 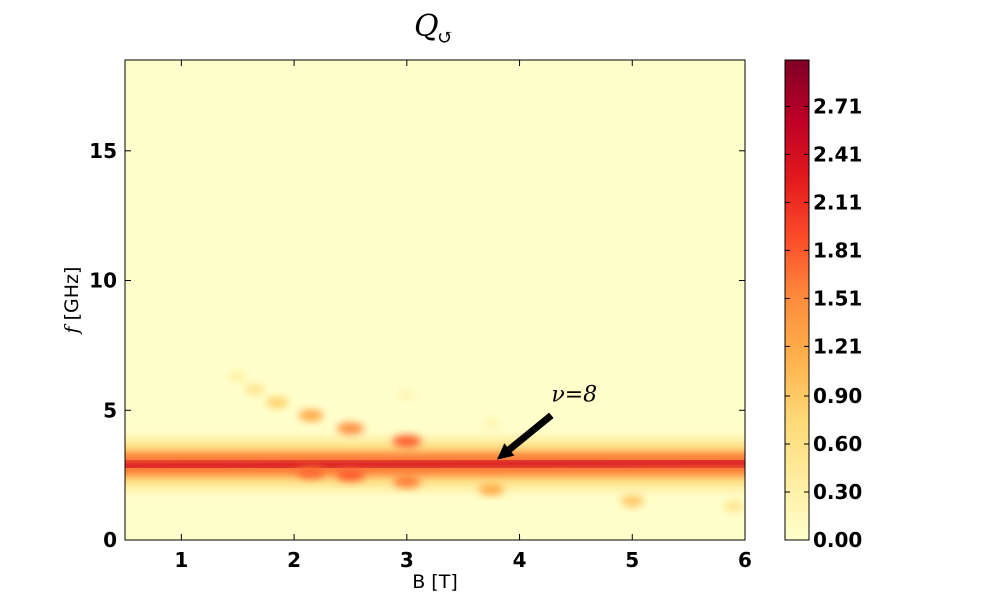 I want to click on colorbar-tick-label-9: 2.71, so click(x=837, y=106).